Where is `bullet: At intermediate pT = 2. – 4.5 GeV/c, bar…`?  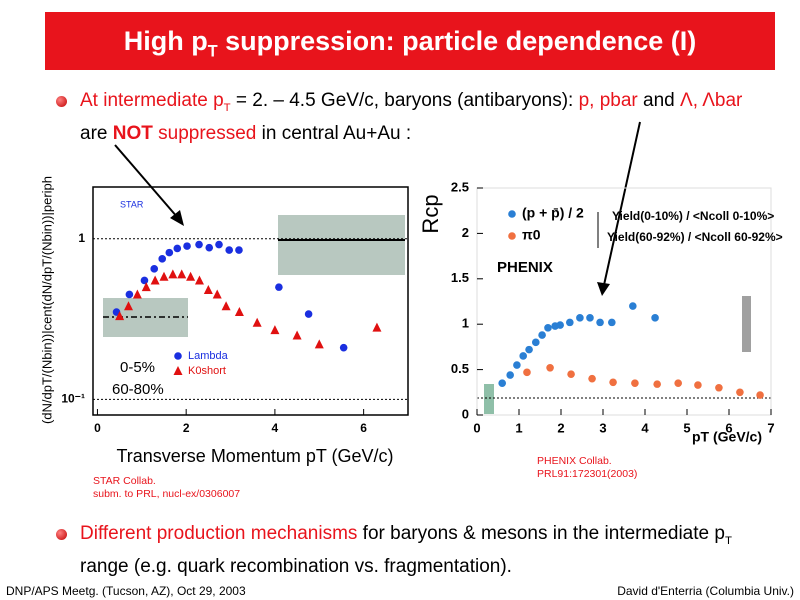 bullet: At intermediate pT = 2. – 4.5 GeV/c, bar… is located at coordinates (425, 117).